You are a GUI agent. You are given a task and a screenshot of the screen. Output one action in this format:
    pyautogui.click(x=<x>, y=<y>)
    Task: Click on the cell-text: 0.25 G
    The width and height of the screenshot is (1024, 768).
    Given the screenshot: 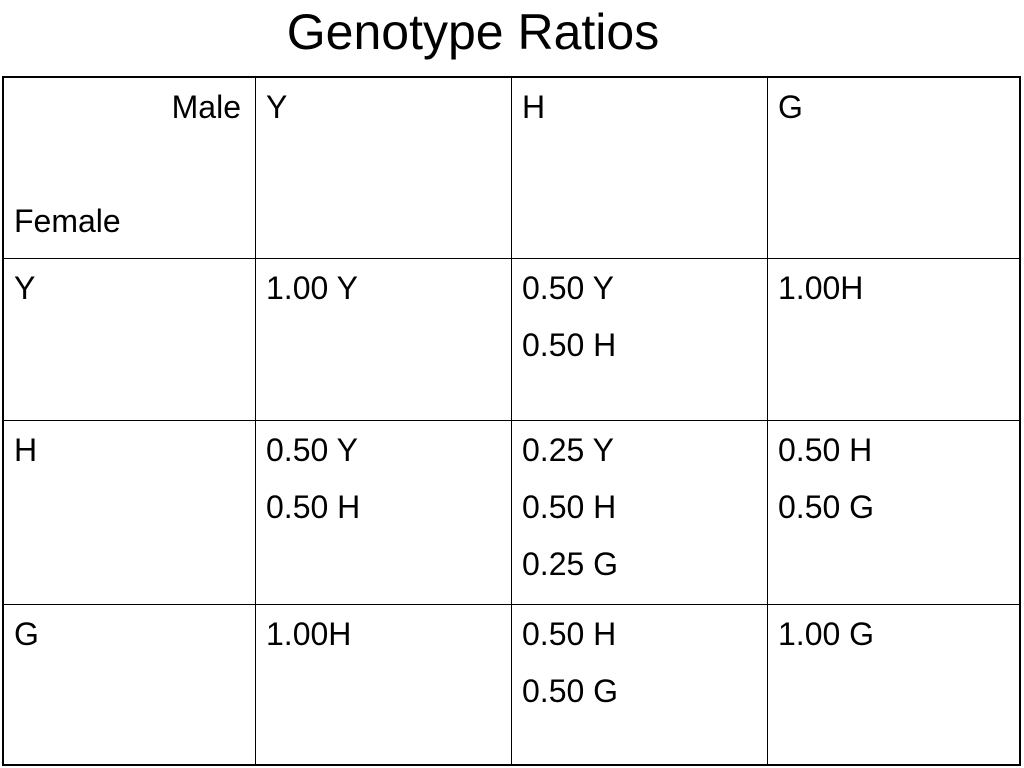 What is the action you would take?
    pyautogui.click(x=570, y=564)
    